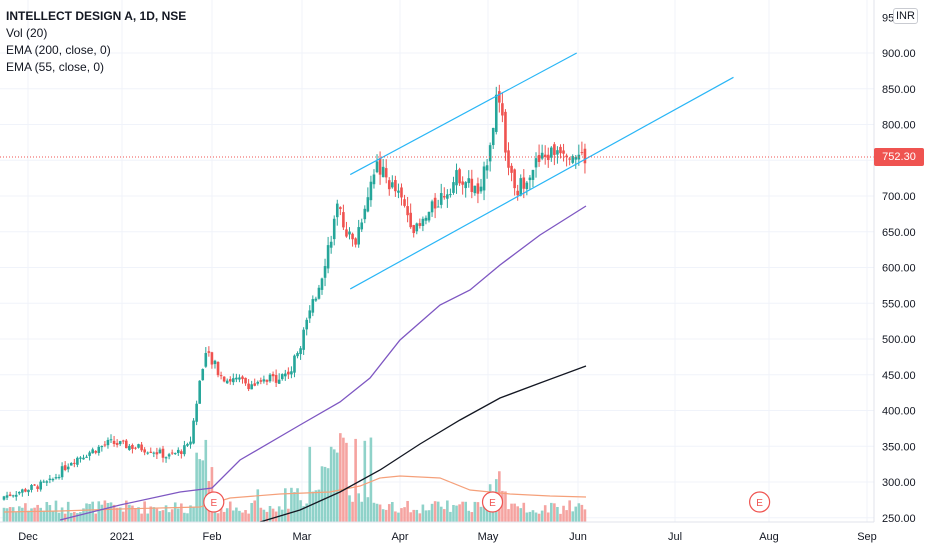 This screenshot has width=932, height=550. What do you see at coordinates (905, 16) in the screenshot?
I see `currency-badge: INR` at bounding box center [905, 16].